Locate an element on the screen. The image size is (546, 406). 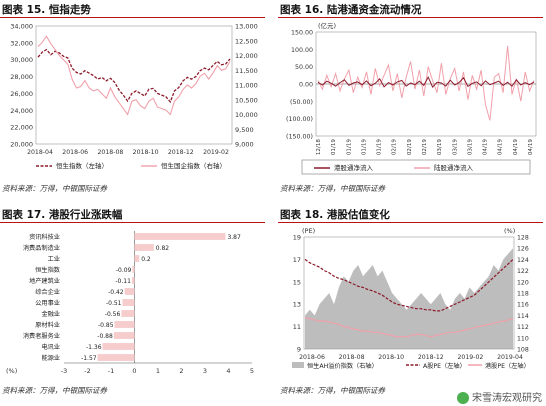
y-left-tick-label: 26,000 is located at coordinates (21, 94).